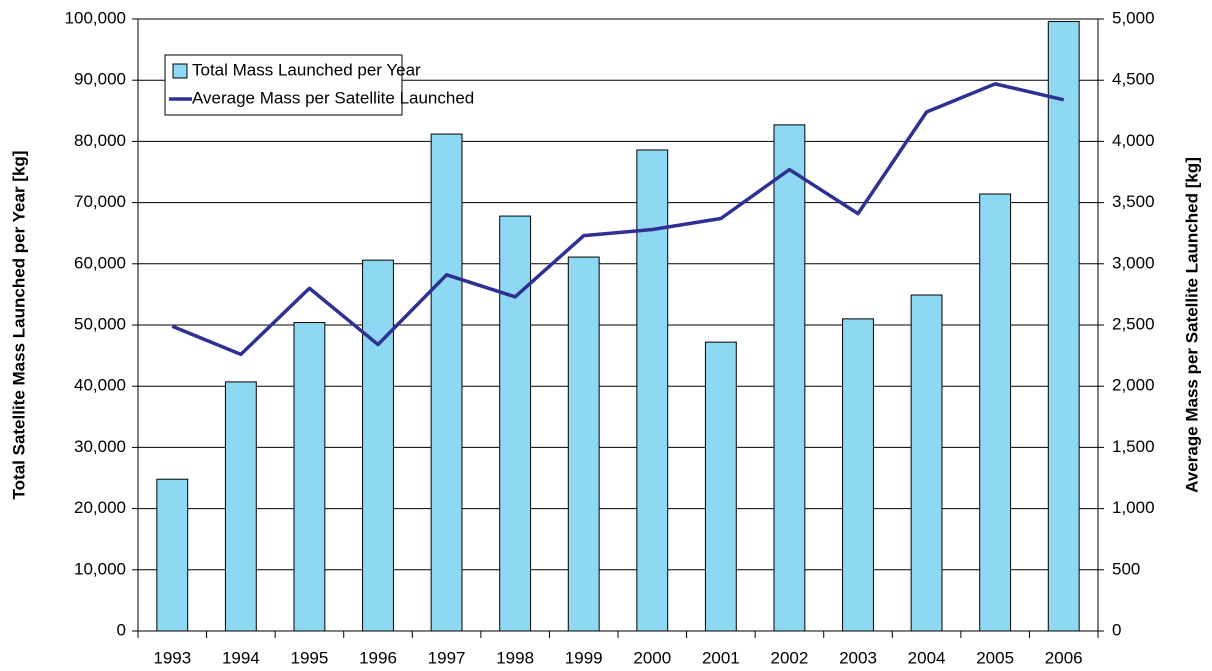  What do you see at coordinates (95, 17) in the screenshot?
I see `y-tick-label: 100,000` at bounding box center [95, 17].